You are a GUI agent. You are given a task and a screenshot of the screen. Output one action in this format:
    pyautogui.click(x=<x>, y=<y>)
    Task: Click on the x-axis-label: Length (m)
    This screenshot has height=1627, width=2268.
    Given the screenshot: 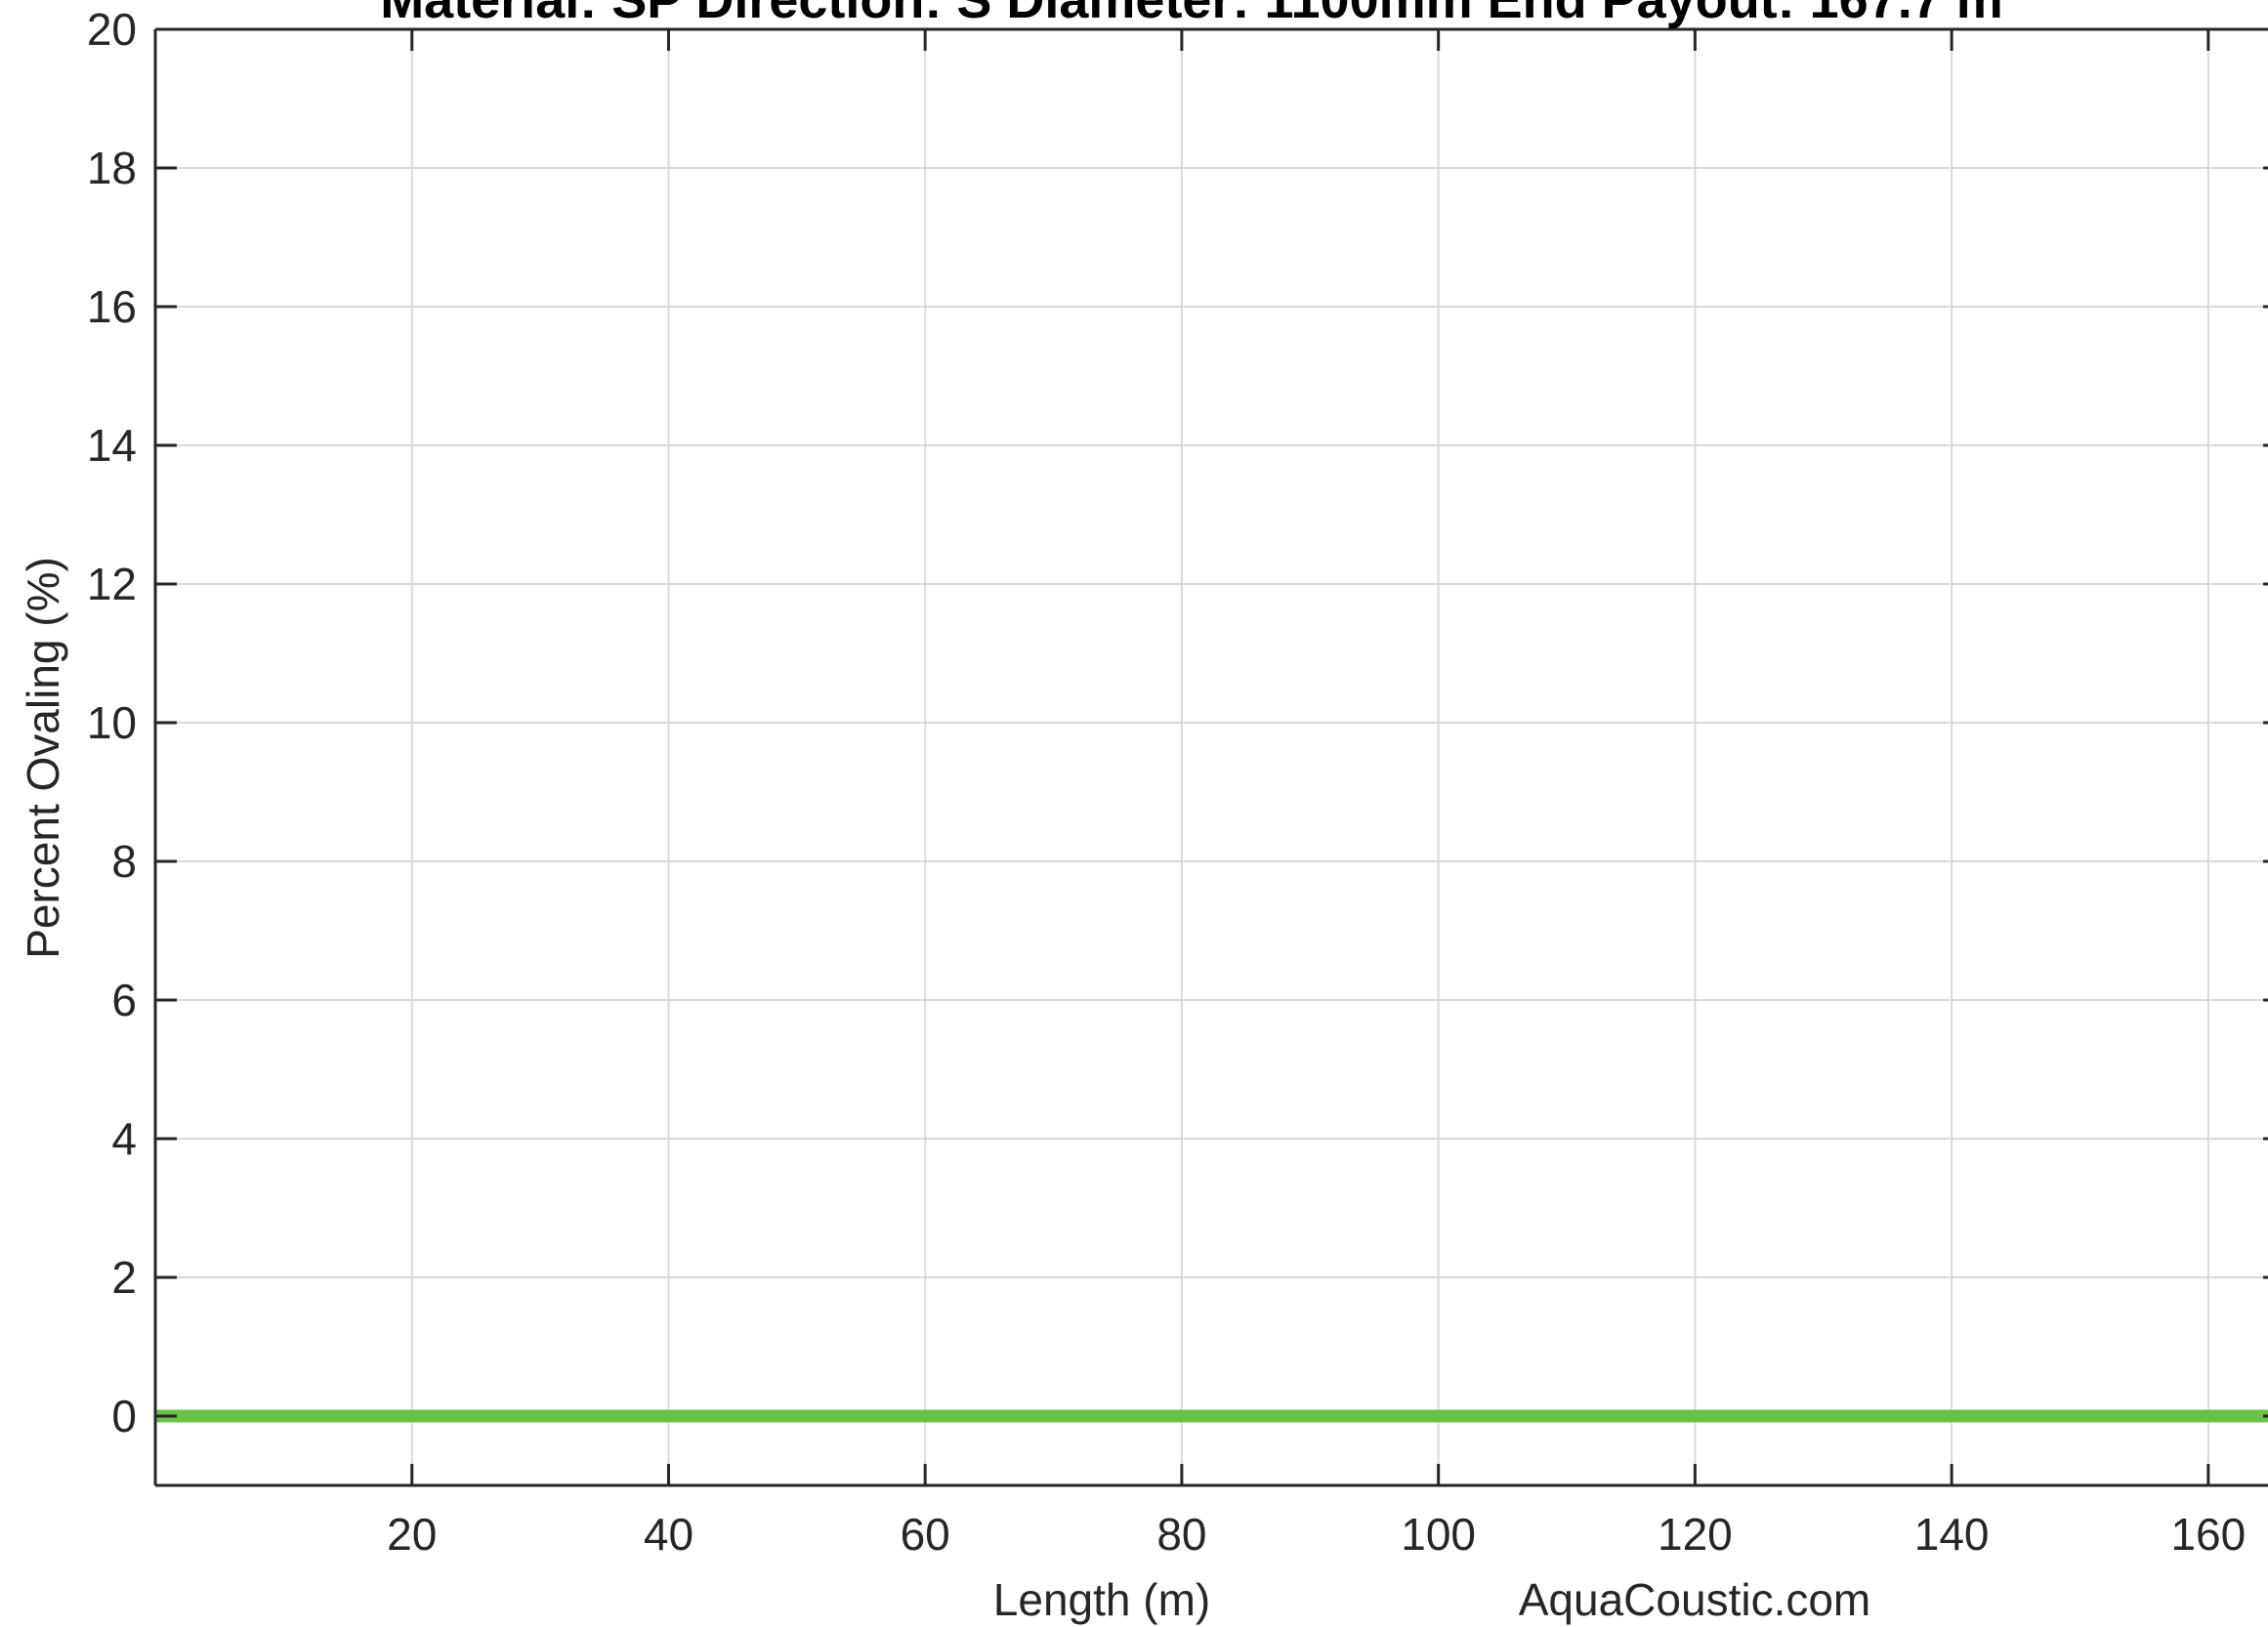 What is the action you would take?
    pyautogui.click(x=1101, y=1600)
    